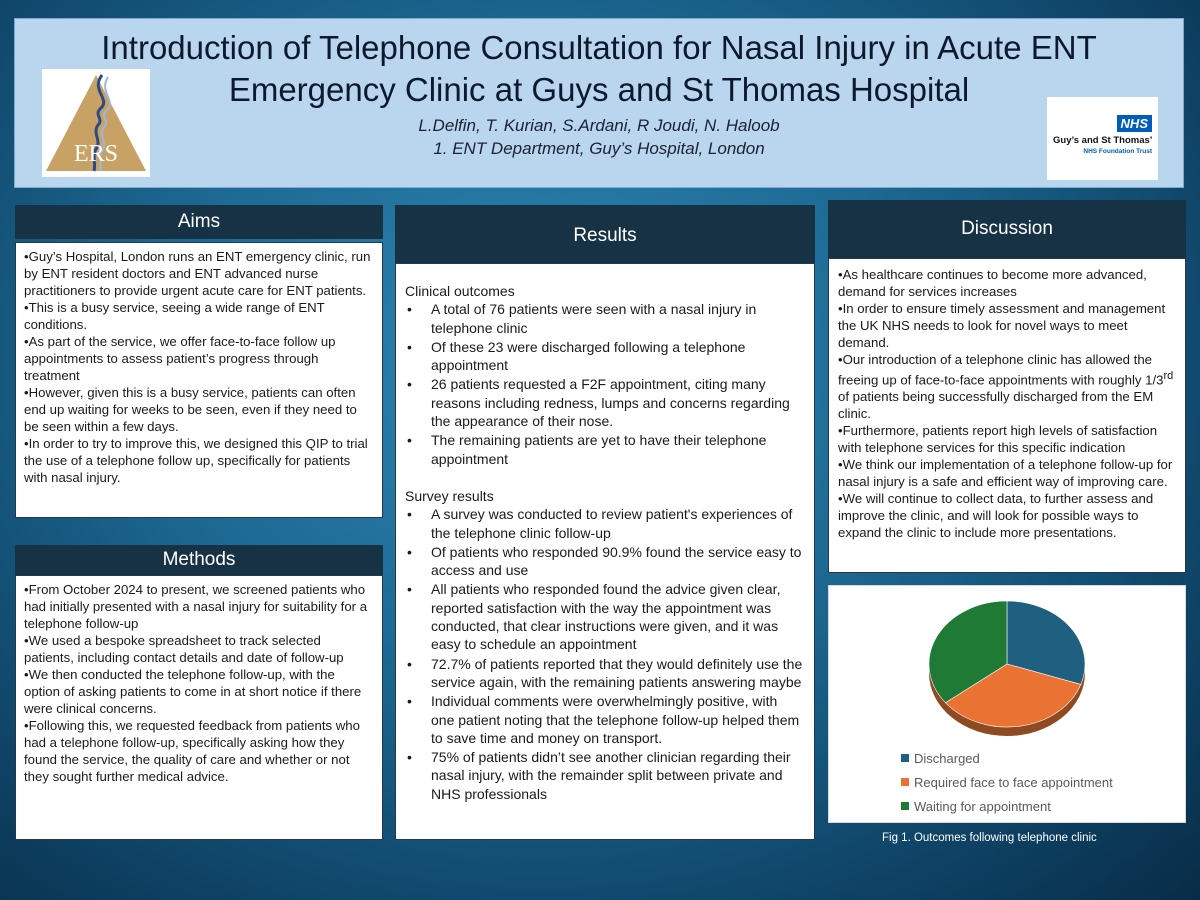  I want to click on methods-heading: Methods, so click(199, 560).